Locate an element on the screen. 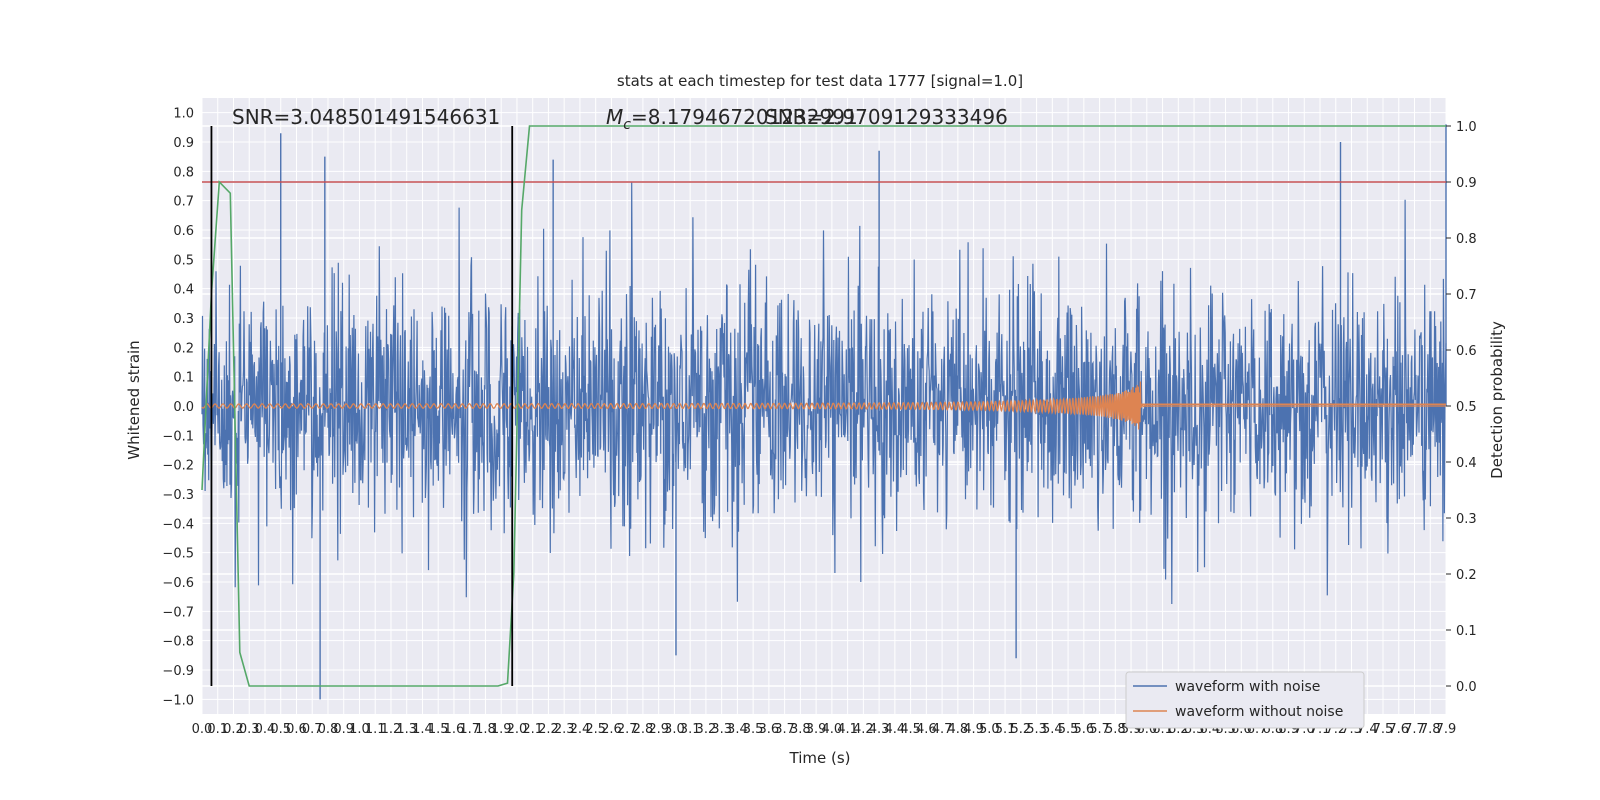 The image size is (1600, 800). x-tick-label: 3.9 is located at coordinates (816, 729).